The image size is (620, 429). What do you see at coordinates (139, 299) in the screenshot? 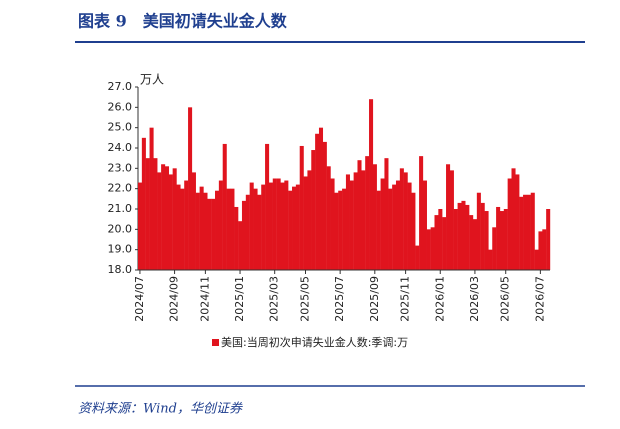
I see `x-tick-label: 2024/07` at bounding box center [139, 299].